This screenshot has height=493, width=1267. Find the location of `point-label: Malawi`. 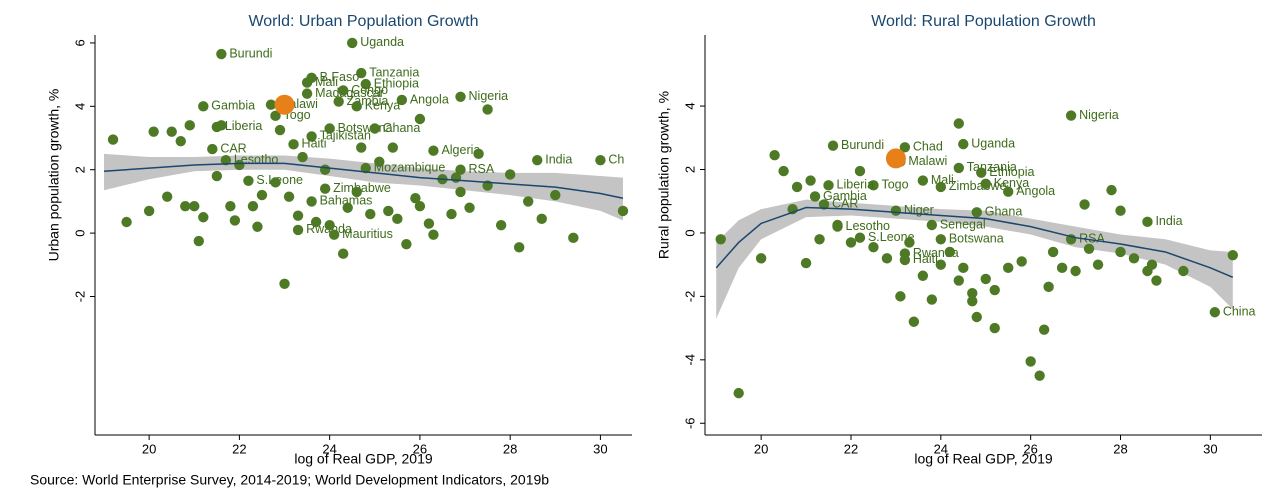

point-label: Malawi is located at coordinates (927, 161).